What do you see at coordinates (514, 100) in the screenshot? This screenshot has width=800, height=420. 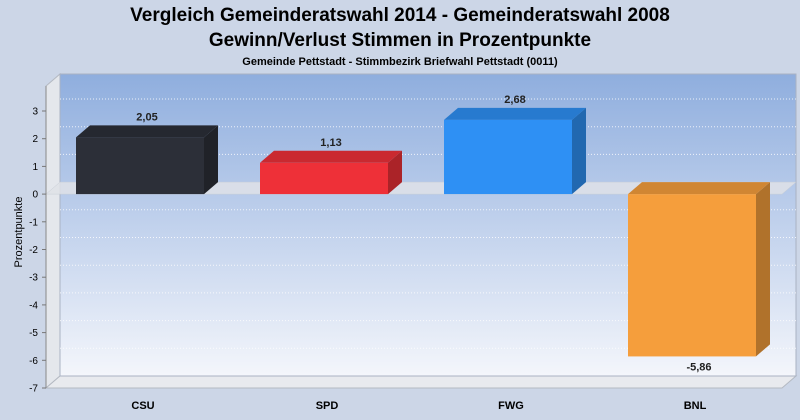 I see `data-label: 2,68` at bounding box center [514, 100].